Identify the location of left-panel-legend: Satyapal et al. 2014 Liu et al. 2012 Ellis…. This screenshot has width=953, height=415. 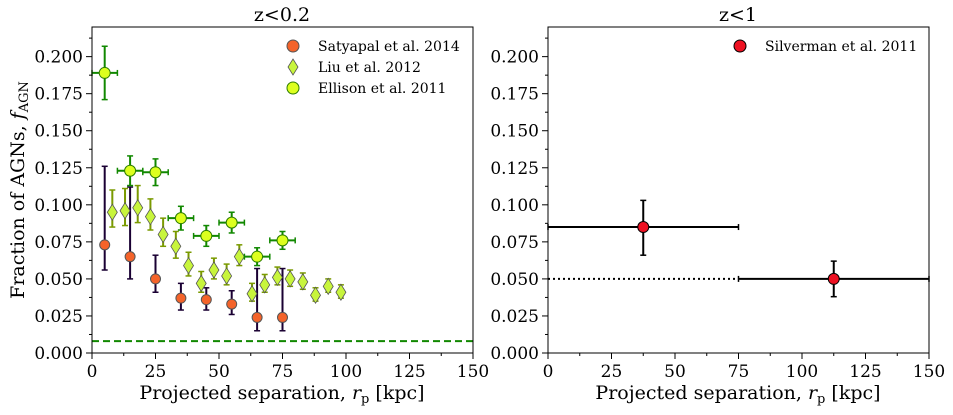
(373, 68).